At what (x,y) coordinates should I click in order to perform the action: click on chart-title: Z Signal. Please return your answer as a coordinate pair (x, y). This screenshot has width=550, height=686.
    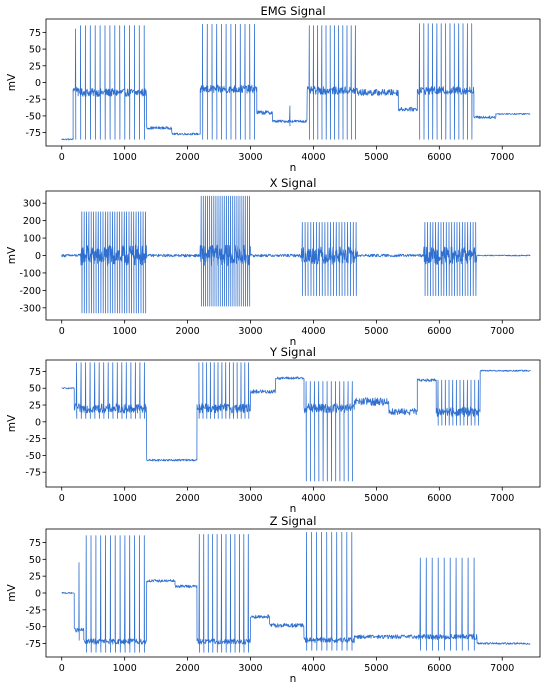
    Looking at the image, I should click on (293, 521).